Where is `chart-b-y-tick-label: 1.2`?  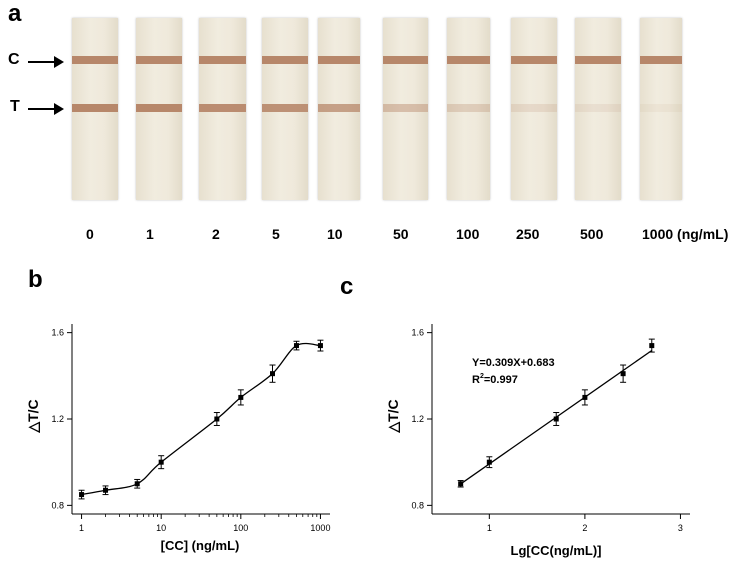
chart-b-y-tick-label: 1.2 is located at coordinates (57, 419).